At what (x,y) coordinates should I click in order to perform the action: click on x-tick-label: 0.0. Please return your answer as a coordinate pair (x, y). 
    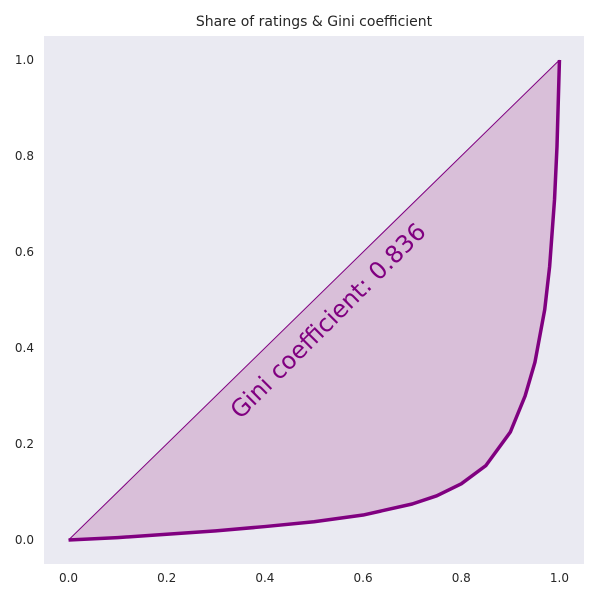
    Looking at the image, I should click on (68, 578).